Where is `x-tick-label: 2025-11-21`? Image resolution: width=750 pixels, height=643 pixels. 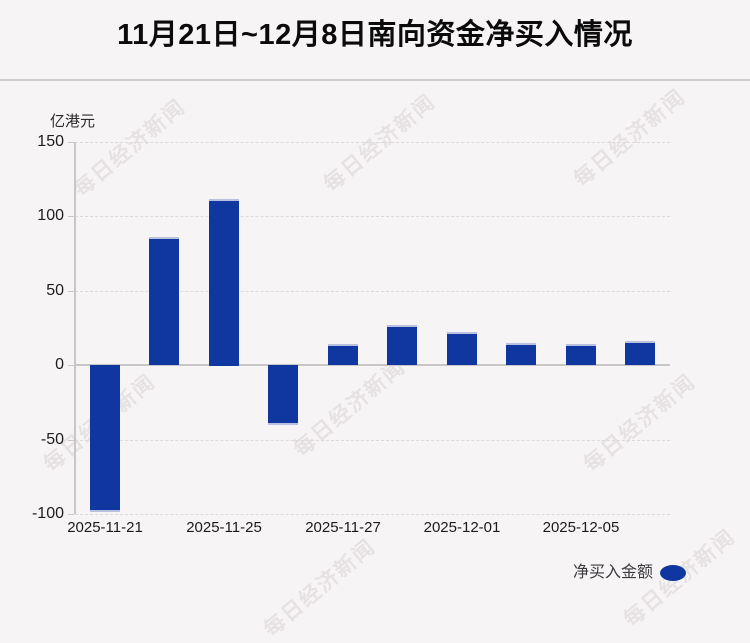
x-tick-label: 2025-11-21 is located at coordinates (105, 527).